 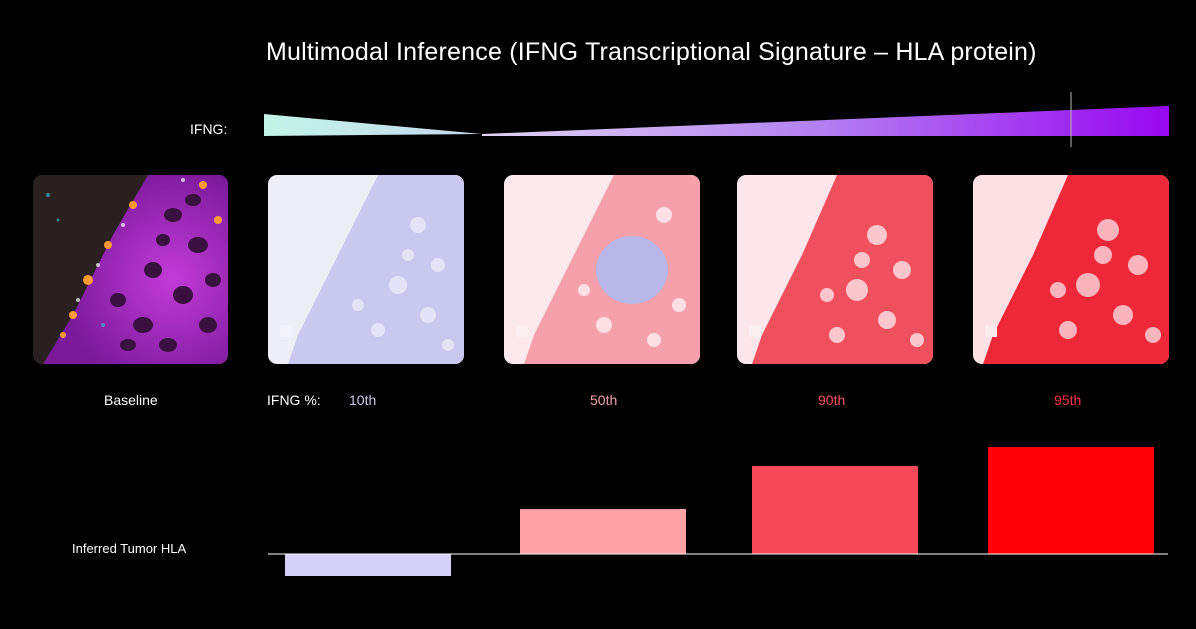 I want to click on baseline-label: Baseline, so click(x=131, y=400).